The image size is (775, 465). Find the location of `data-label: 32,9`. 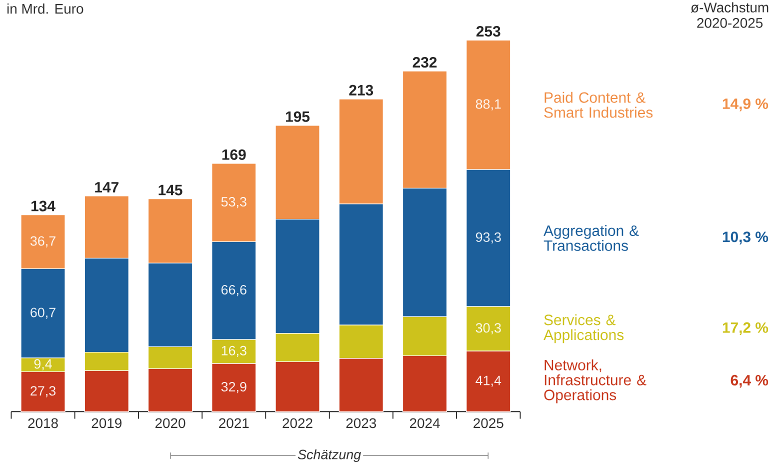

data-label: 32,9 is located at coordinates (233, 388).